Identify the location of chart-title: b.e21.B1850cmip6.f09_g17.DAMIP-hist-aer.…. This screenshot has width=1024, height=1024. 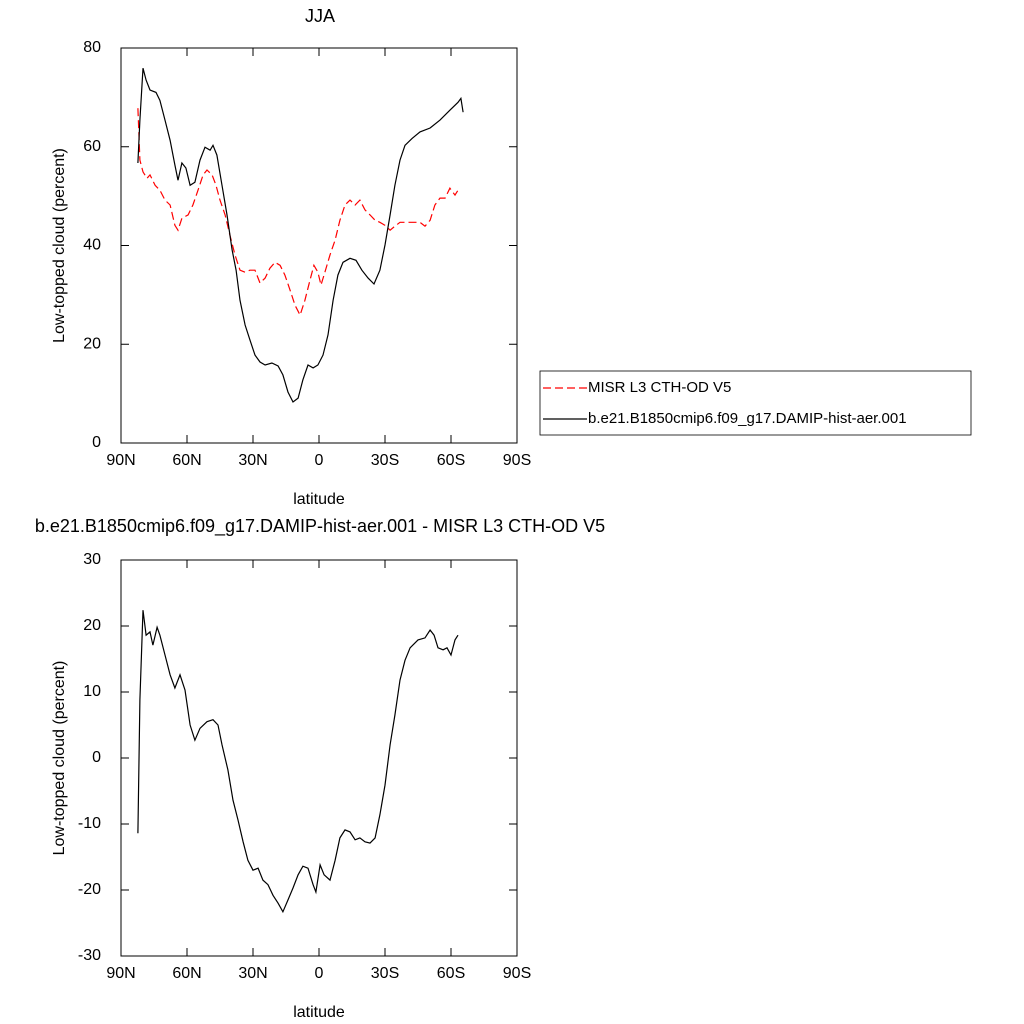
(320, 526).